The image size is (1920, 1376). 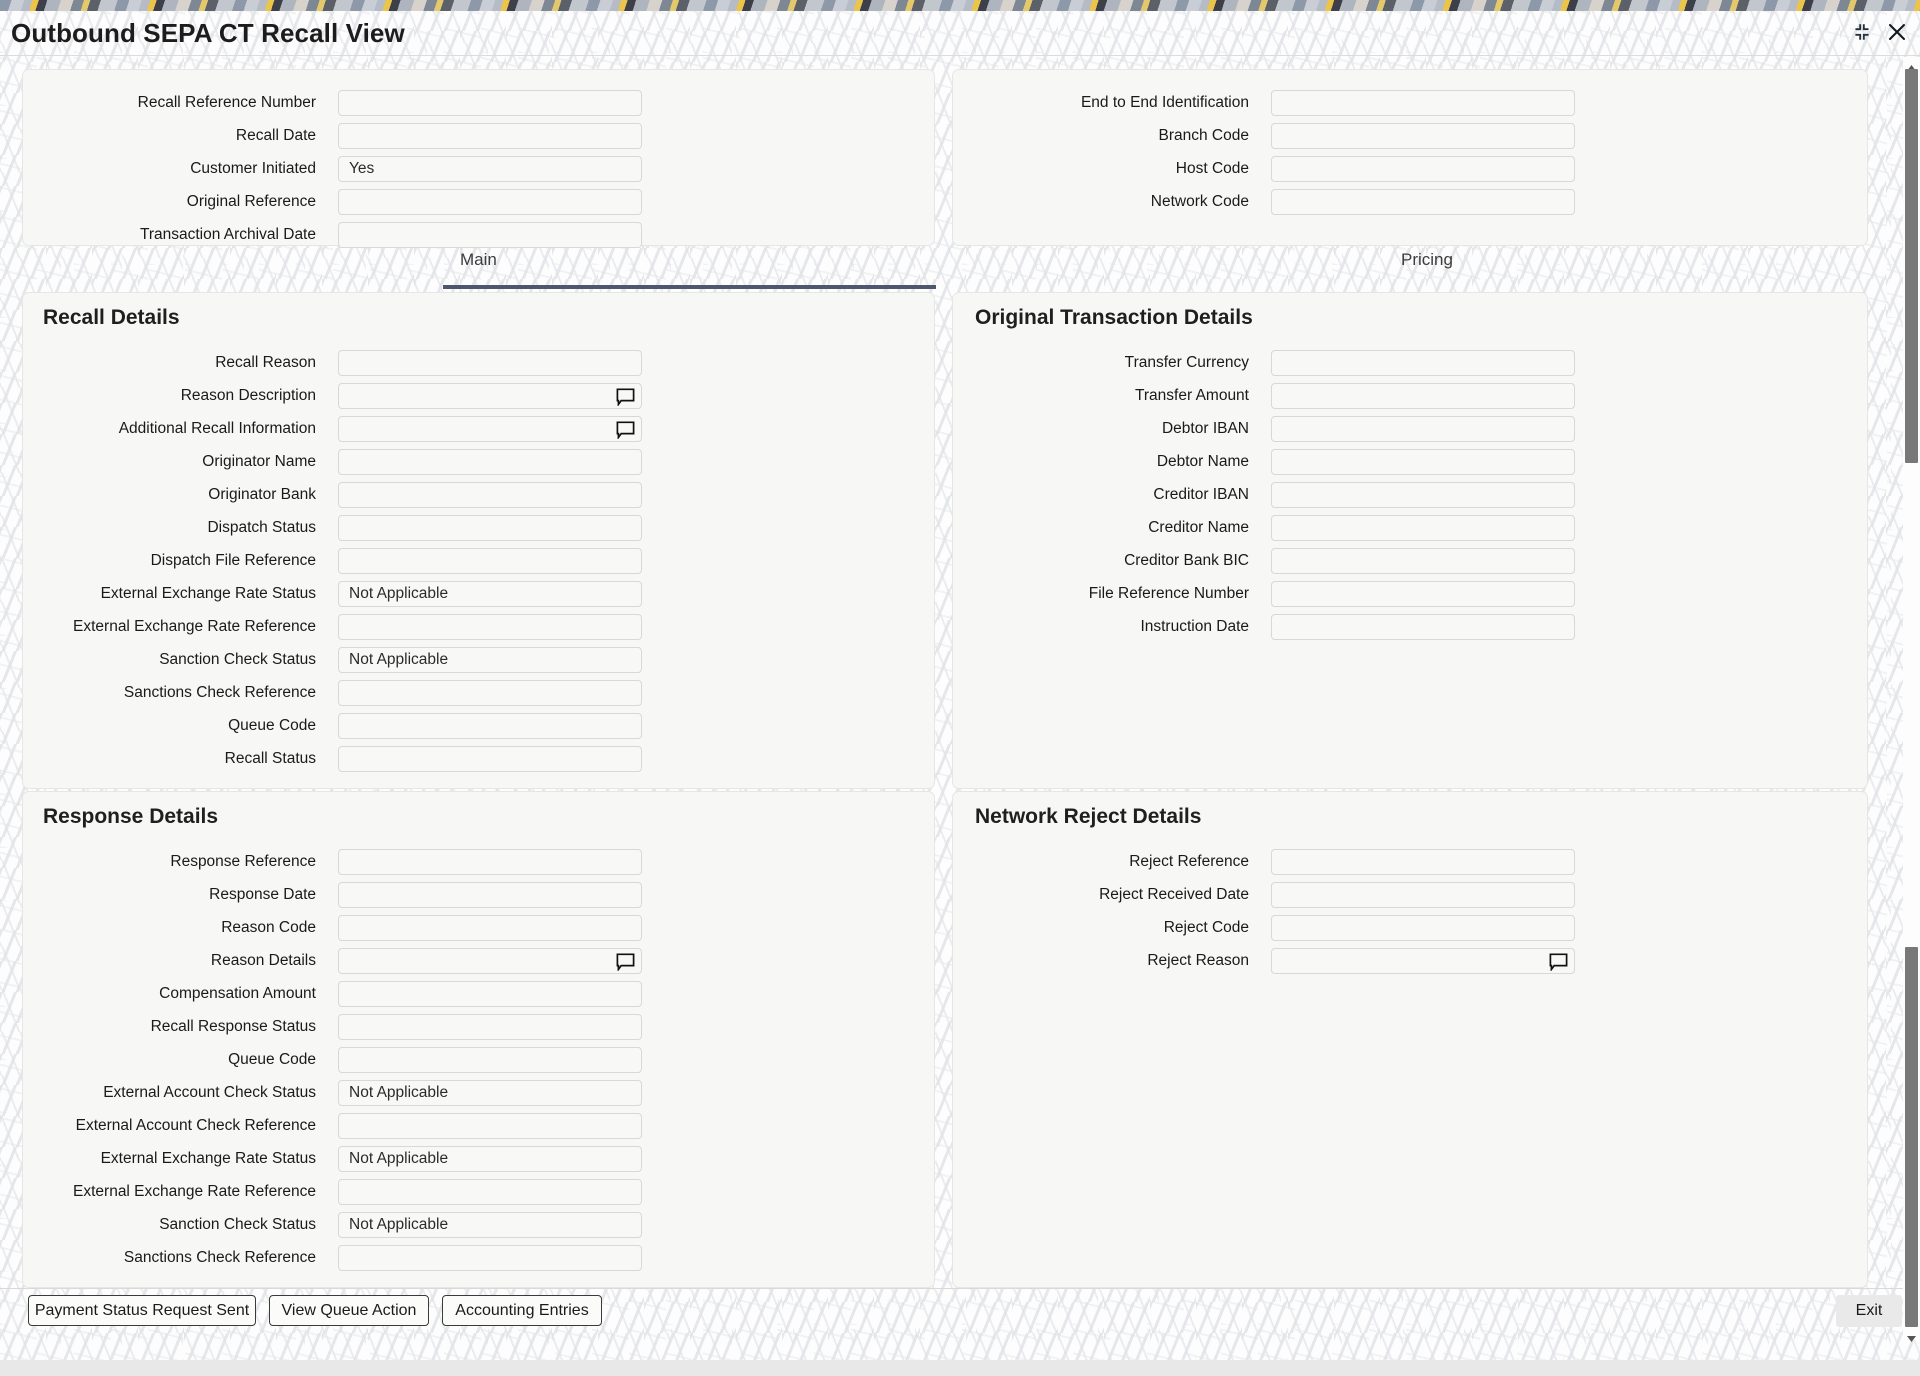 What do you see at coordinates (1911, 1336) in the screenshot?
I see `scroll-down-arrow-icon` at bounding box center [1911, 1336].